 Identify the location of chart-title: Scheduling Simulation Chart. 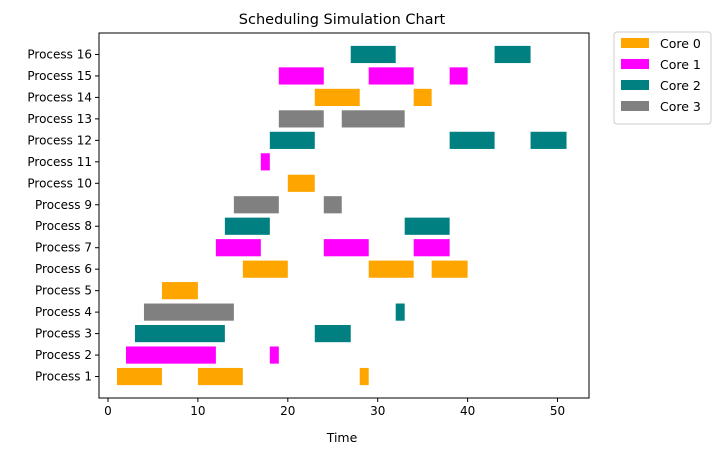
(342, 20).